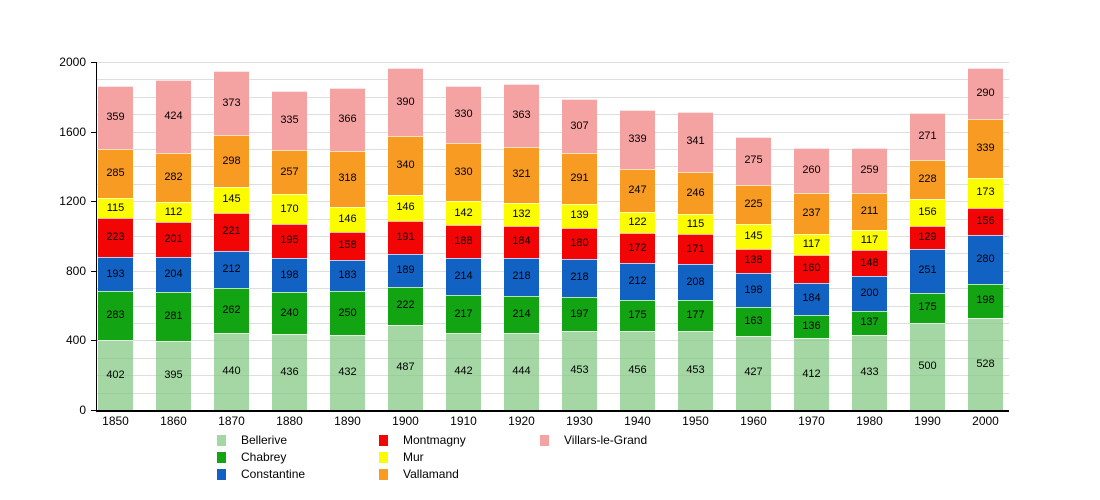 This screenshot has width=1100, height=500. Describe the element at coordinates (637, 139) in the screenshot. I see `segment-value-label: 339` at that location.